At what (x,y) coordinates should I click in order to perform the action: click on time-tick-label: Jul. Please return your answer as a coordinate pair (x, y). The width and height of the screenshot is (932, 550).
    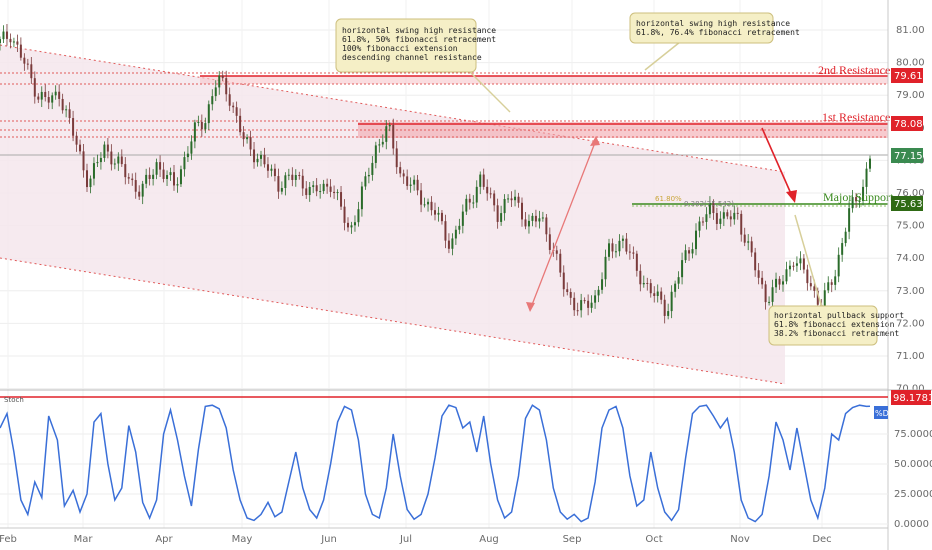
    Looking at the image, I should click on (405, 539).